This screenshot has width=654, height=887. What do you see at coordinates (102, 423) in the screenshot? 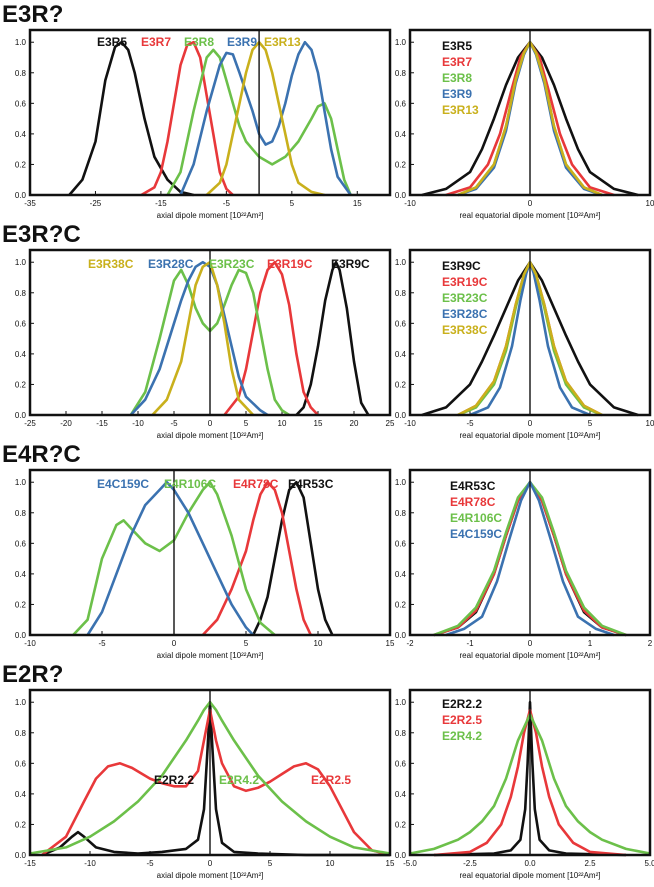
I see `x-tick-label: -15` at bounding box center [102, 423].